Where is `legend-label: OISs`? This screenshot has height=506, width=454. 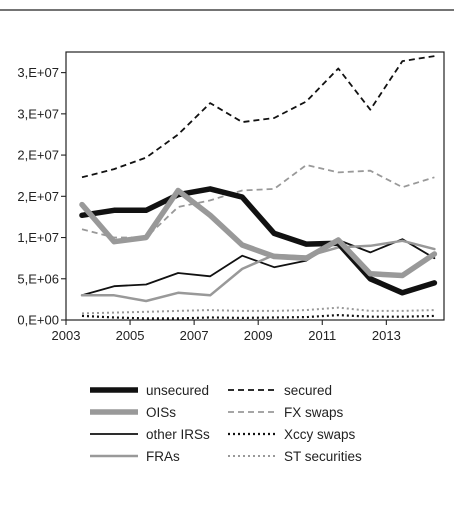
legend-label: OISs is located at coordinates (161, 412).